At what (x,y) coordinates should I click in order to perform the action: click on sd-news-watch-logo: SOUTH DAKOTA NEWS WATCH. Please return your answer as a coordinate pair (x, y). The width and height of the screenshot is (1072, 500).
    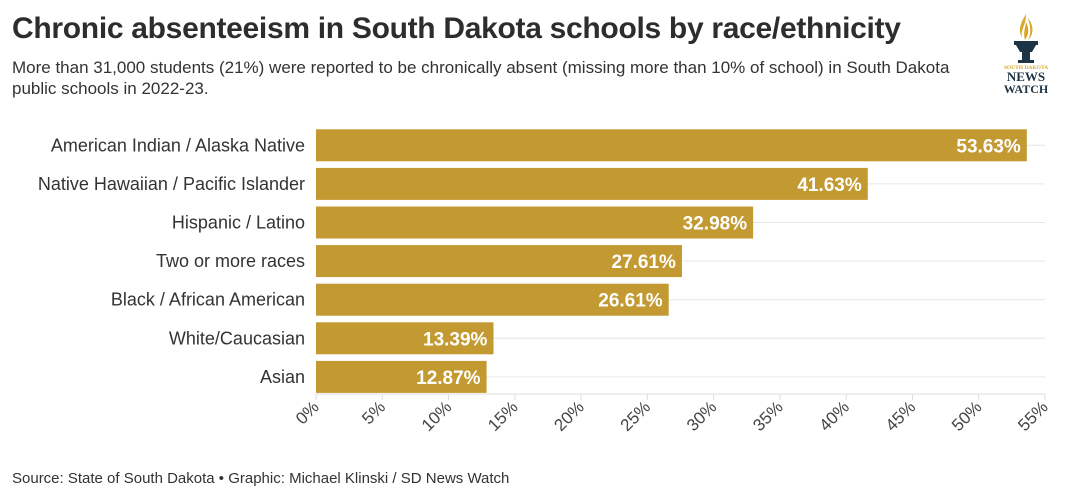
    Looking at the image, I should click on (1026, 55).